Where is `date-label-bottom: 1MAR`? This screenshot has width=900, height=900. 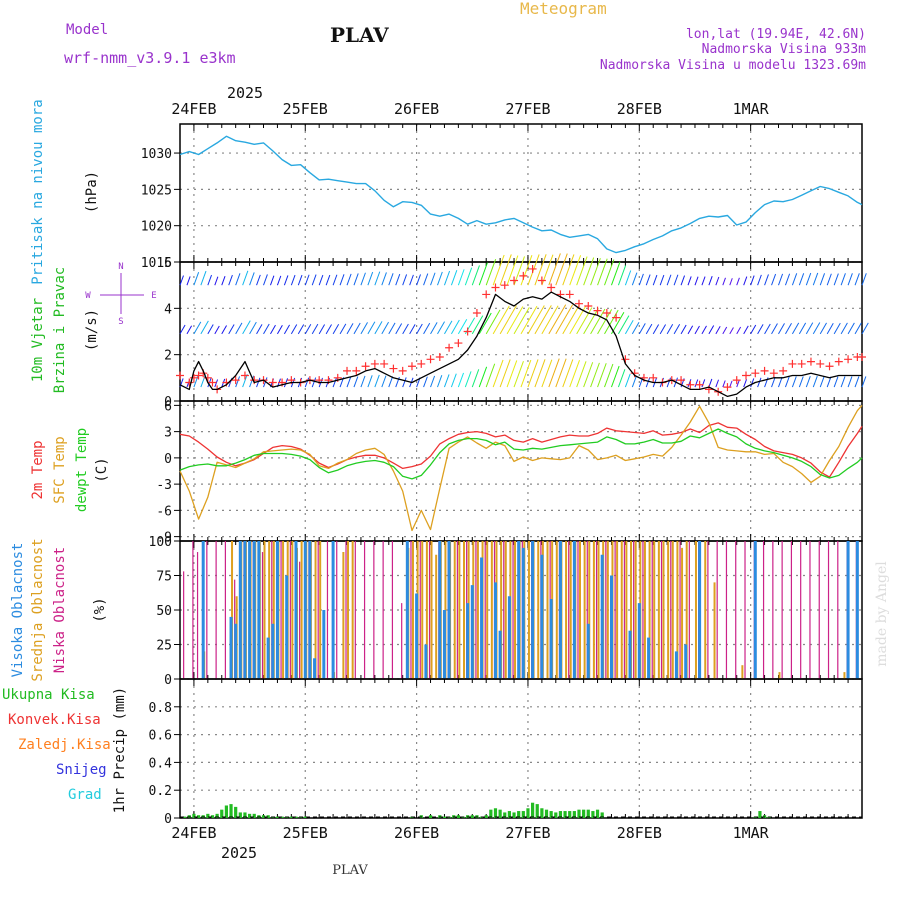
date-label-bottom: 1MAR is located at coordinates (751, 833).